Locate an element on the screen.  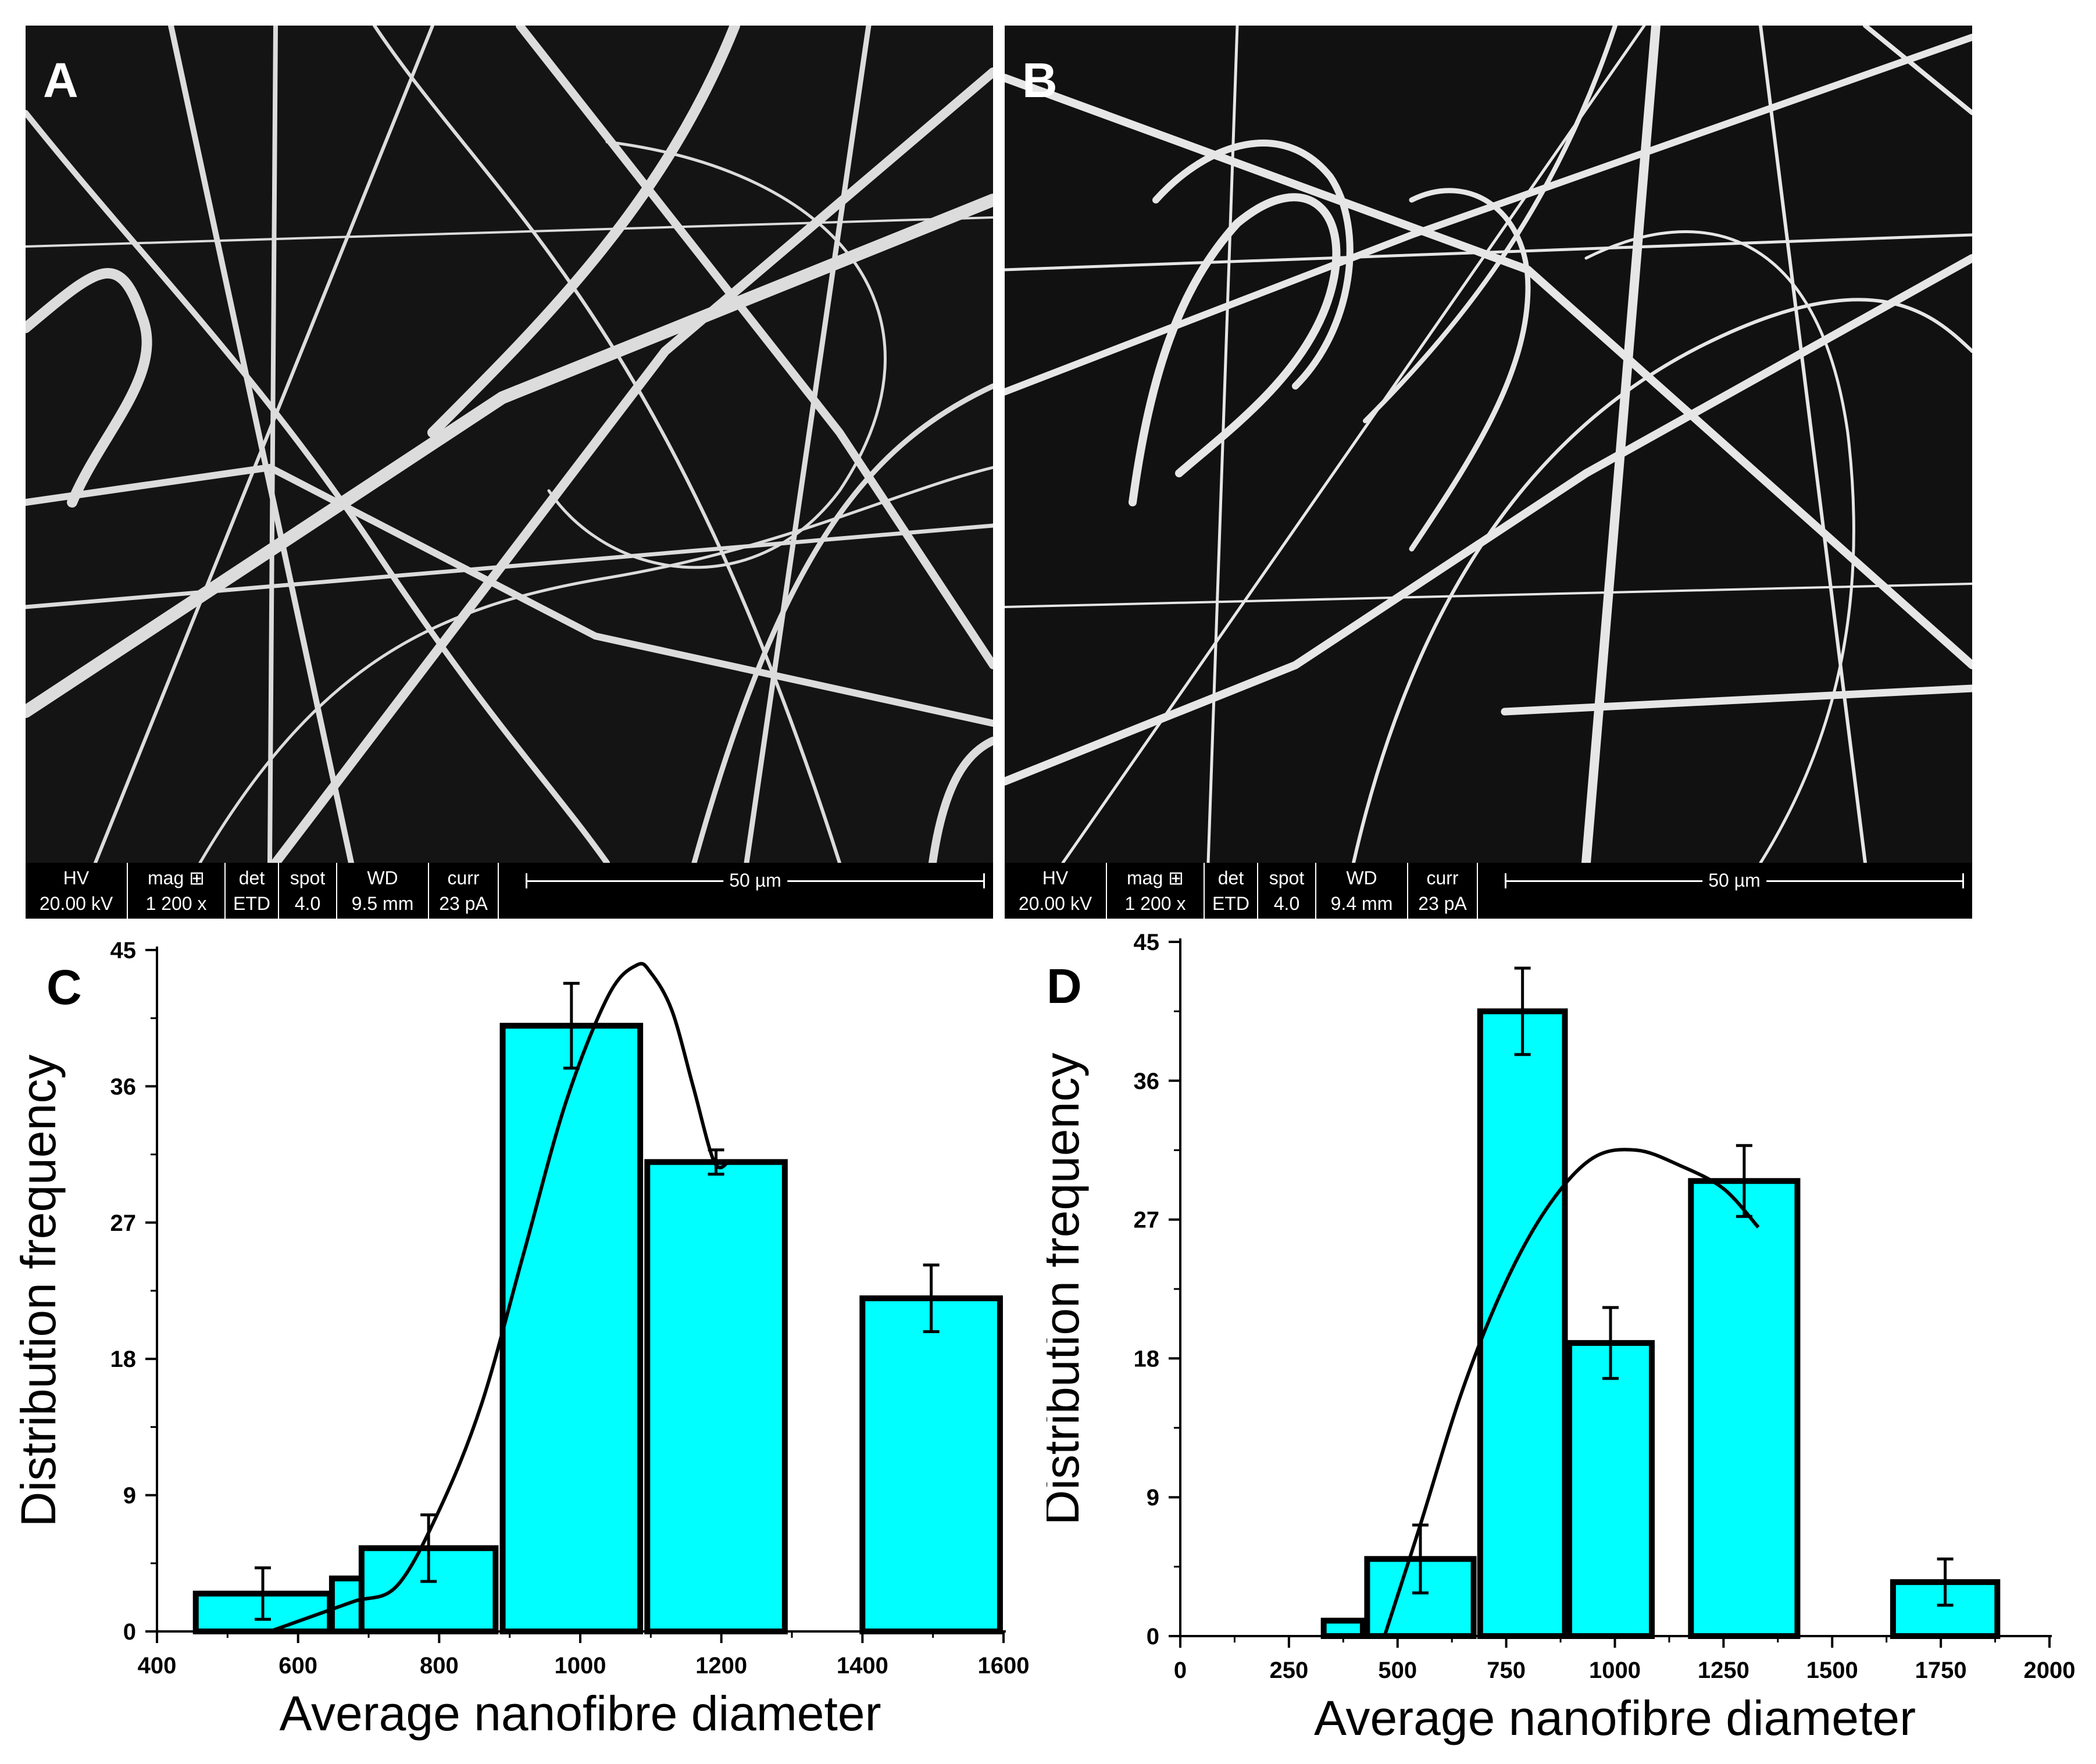
x-tick-label: 1500 is located at coordinates (1832, 1670).